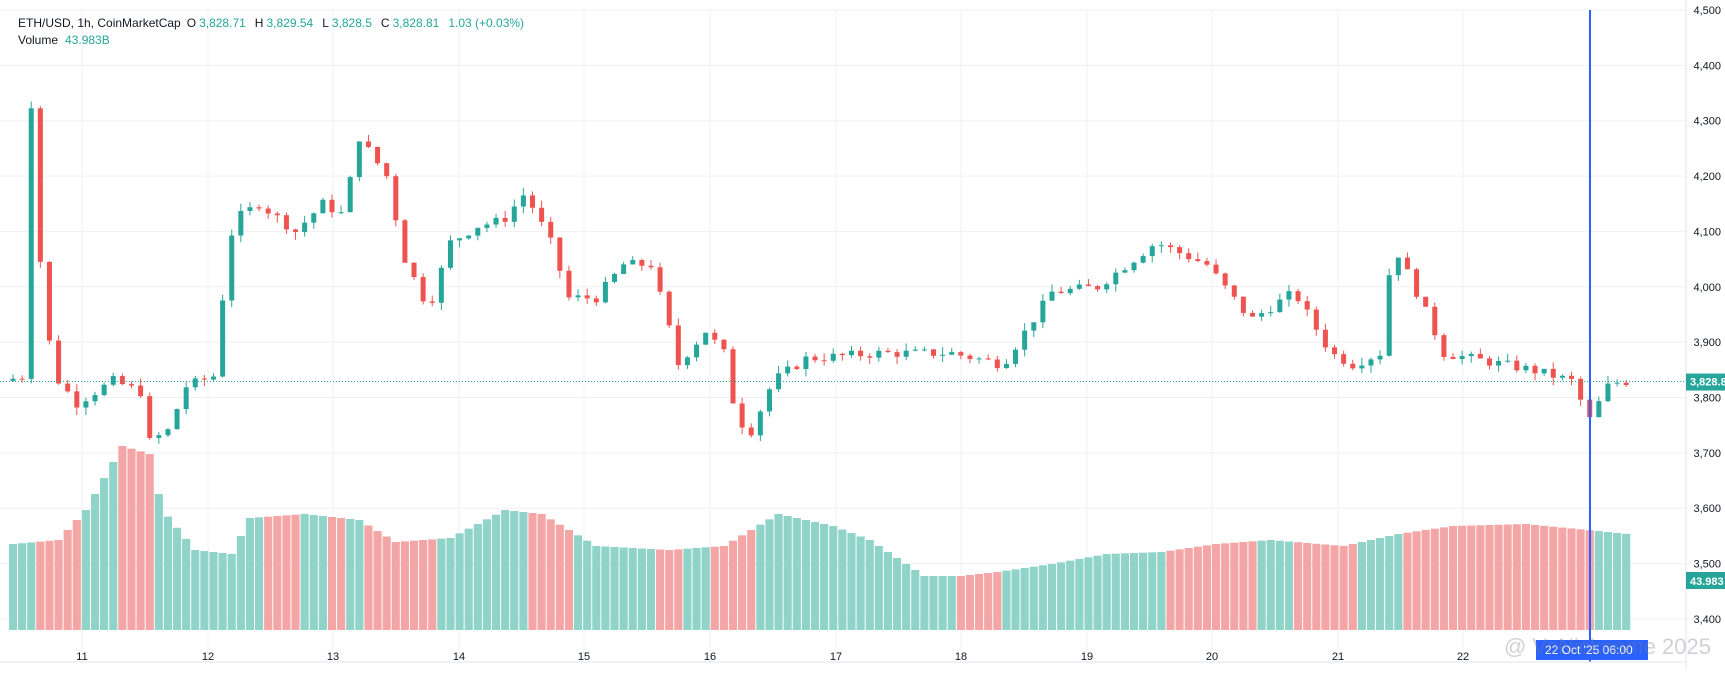  Describe the element at coordinates (1707, 232) in the screenshot. I see `y-tick-label: 4,100` at that location.